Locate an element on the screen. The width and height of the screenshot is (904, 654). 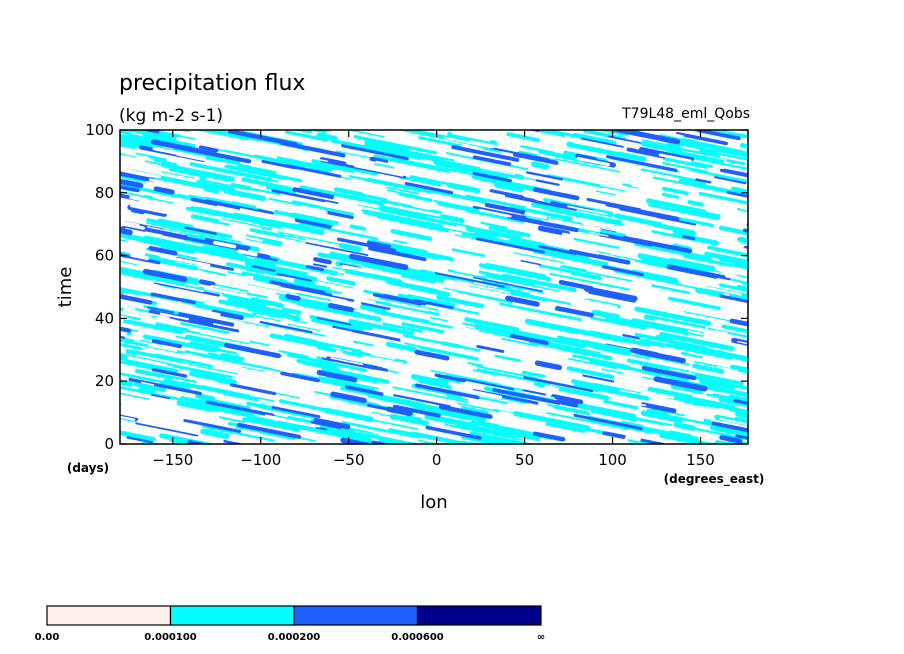
colorbar: 0.00 0.000100 0.000200 0.000600 ∞ is located at coordinates (290, 624).